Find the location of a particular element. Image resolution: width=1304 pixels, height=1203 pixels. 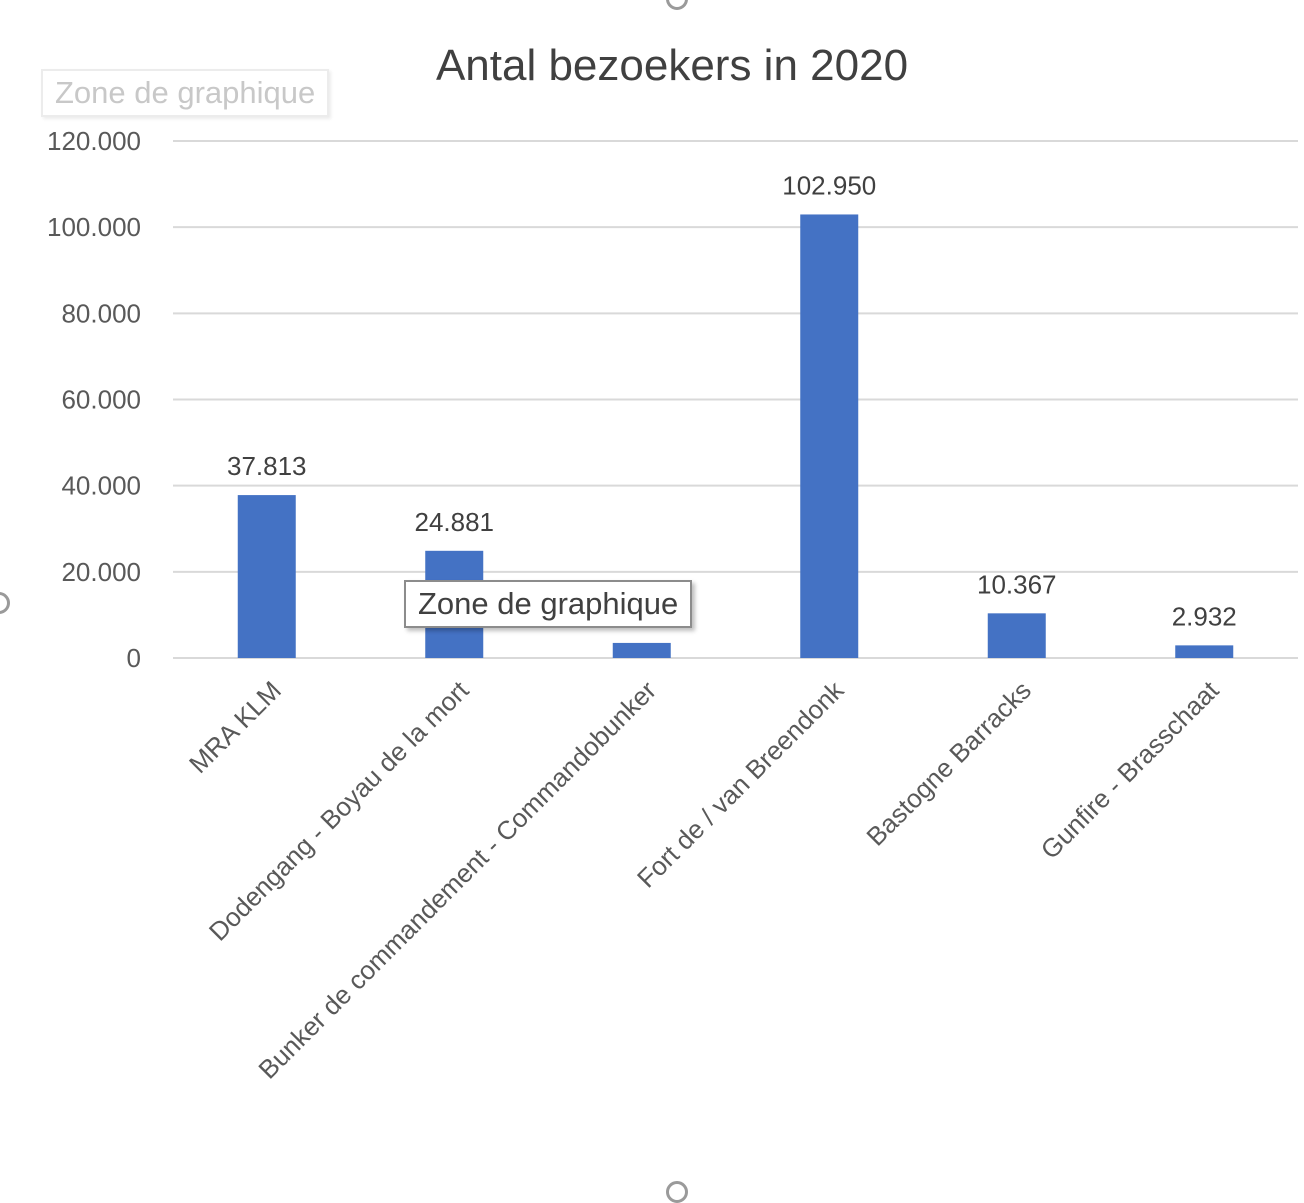

data-label: 10.367 is located at coordinates (1017, 584).